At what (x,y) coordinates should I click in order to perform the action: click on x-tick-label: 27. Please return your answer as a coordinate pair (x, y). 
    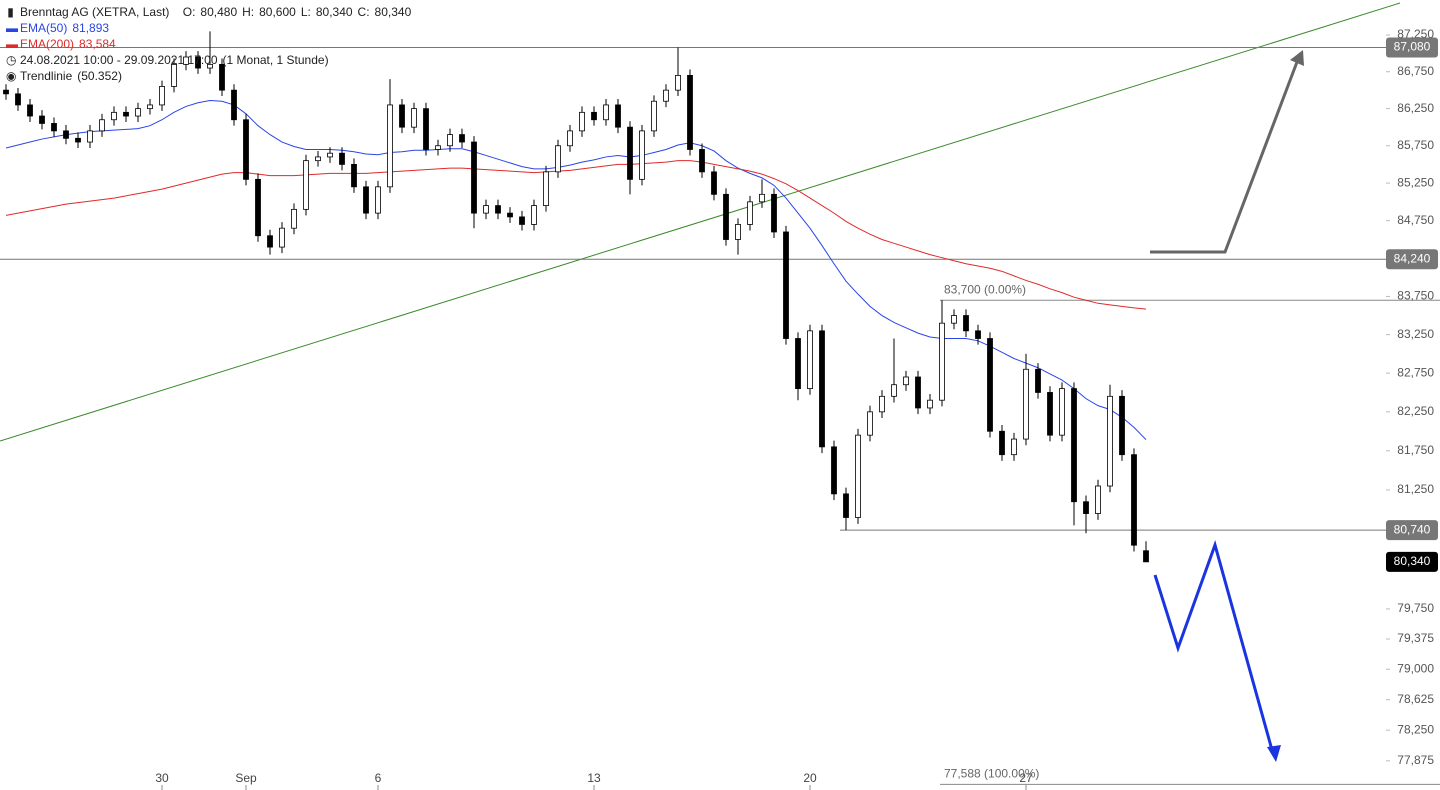
    Looking at the image, I should click on (1026, 778).